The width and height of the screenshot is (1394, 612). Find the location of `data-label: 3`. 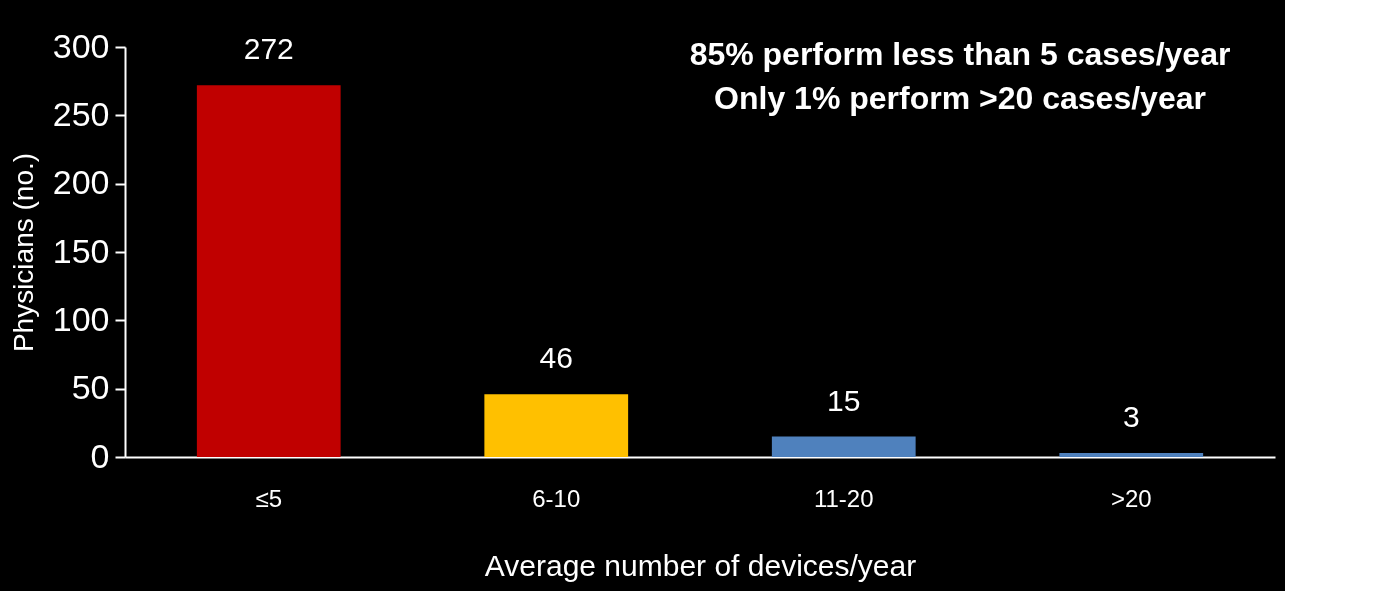

data-label: 3 is located at coordinates (1131, 416).